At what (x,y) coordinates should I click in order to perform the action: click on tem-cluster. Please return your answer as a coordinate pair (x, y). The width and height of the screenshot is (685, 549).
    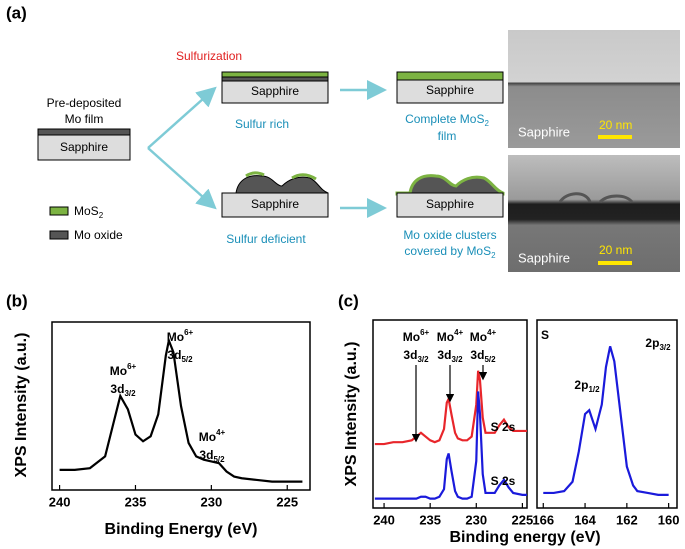
    Looking at the image, I should click on (596, 198).